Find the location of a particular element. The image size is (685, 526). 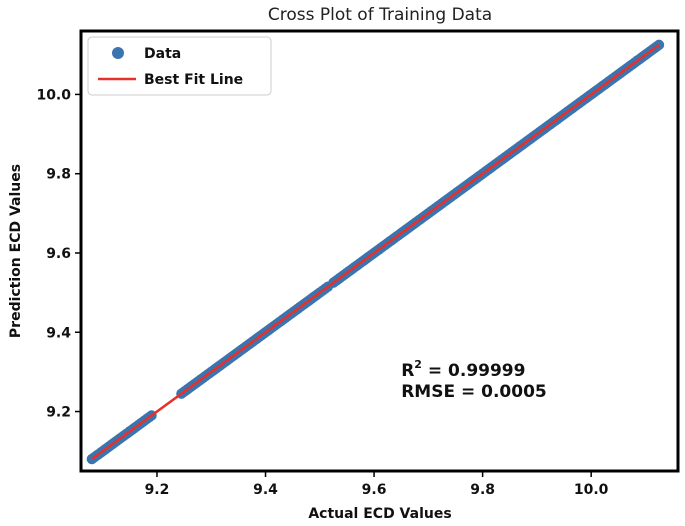

x-tick-label: 9.2 is located at coordinates (157, 490).